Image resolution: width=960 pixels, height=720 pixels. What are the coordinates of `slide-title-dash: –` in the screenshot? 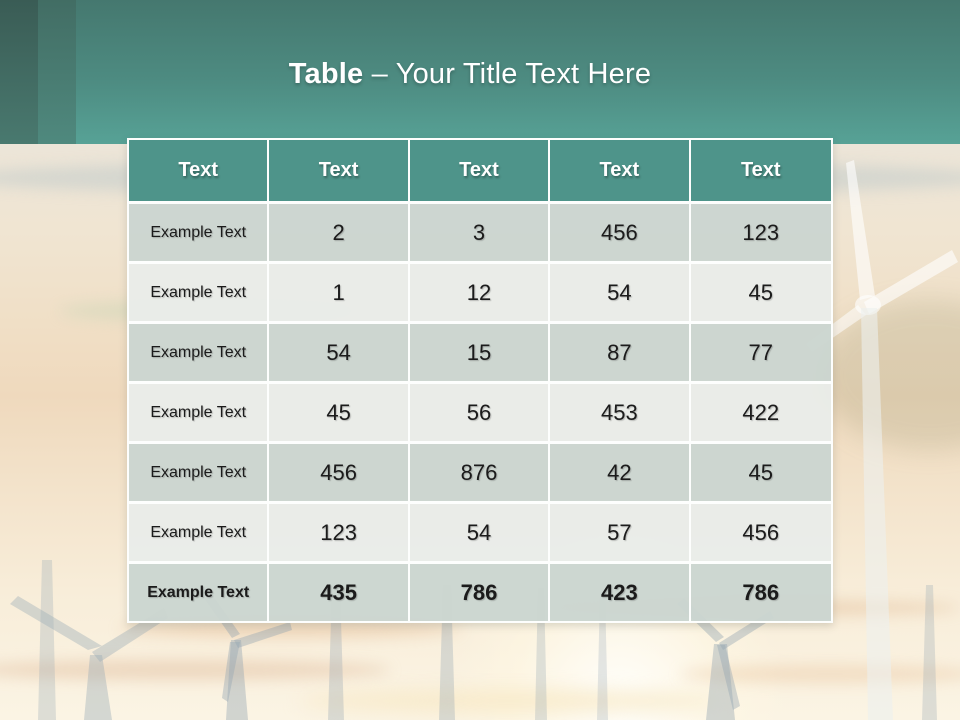 It's located at (379, 74).